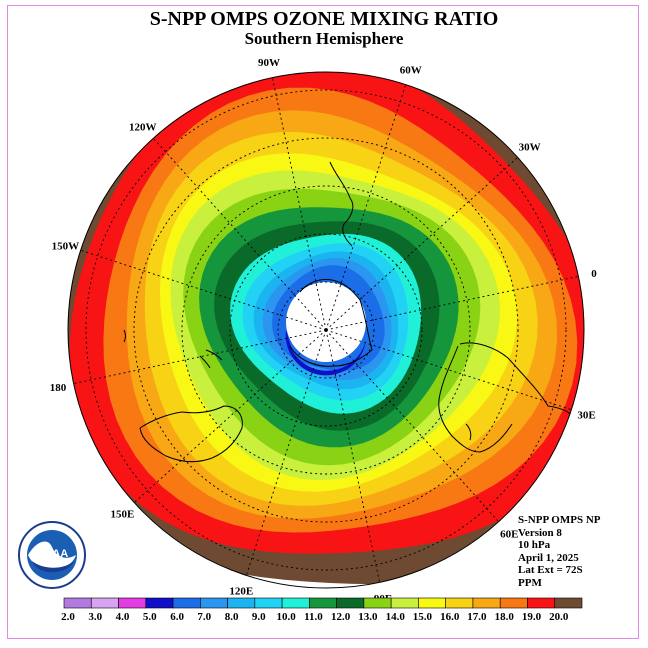 The width and height of the screenshot is (648, 648). Describe the element at coordinates (506, 397) in the screenshot. I see `coastline-africa` at that location.